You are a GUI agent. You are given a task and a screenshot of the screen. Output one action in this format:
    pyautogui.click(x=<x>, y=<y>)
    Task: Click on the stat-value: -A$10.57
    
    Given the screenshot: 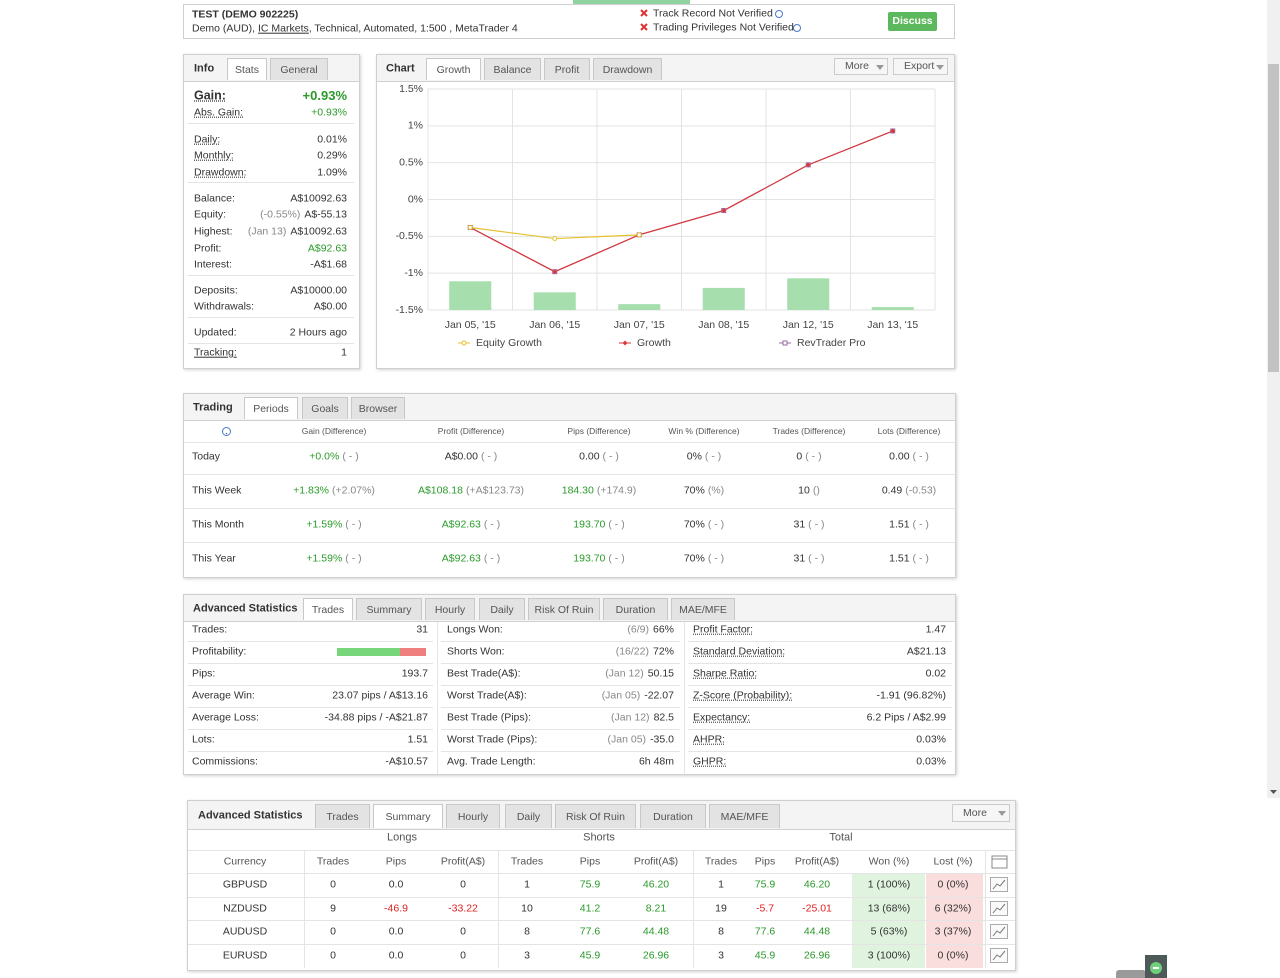 What is the action you would take?
    pyautogui.click(x=406, y=762)
    